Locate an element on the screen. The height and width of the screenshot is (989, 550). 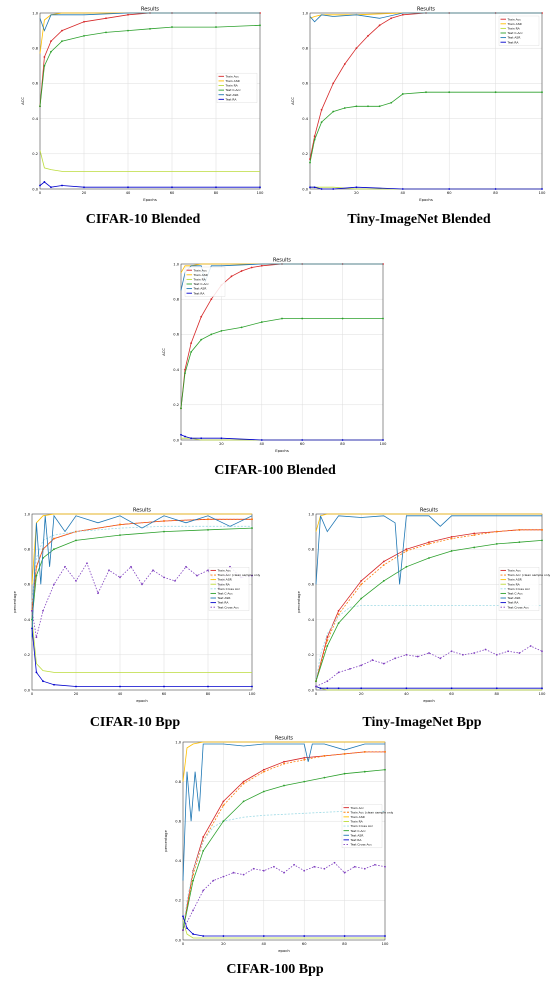
series-line-train-asr is located at coordinates (149, 33).